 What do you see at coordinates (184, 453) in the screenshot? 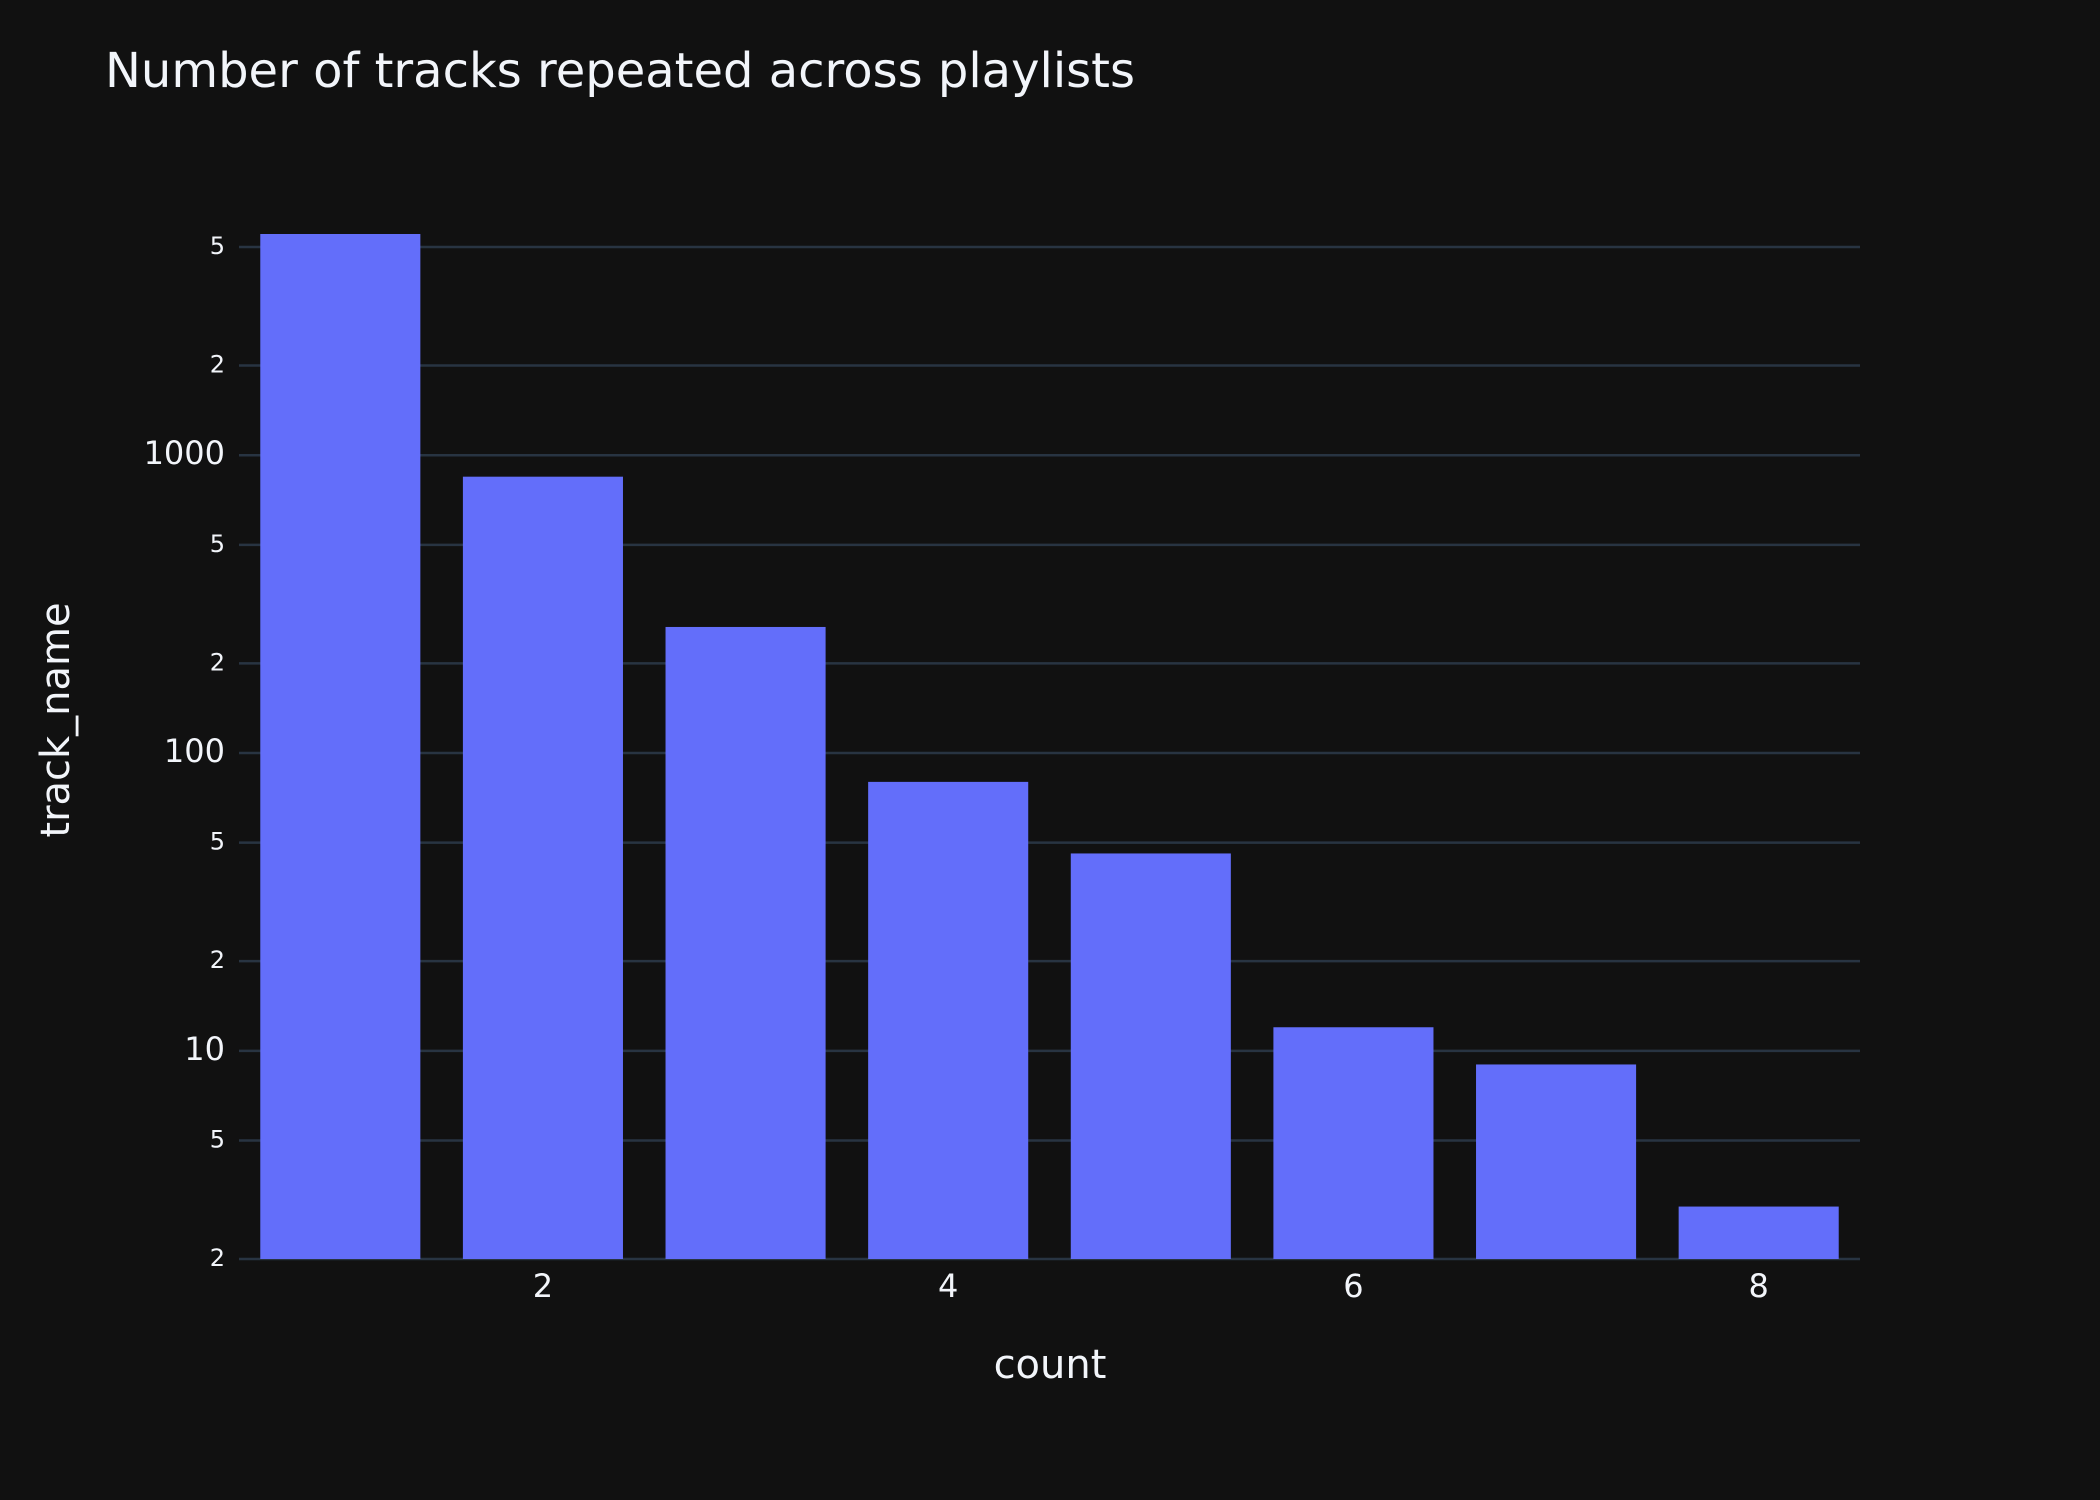
I see `y-tick-label: 1000` at bounding box center [184, 453].